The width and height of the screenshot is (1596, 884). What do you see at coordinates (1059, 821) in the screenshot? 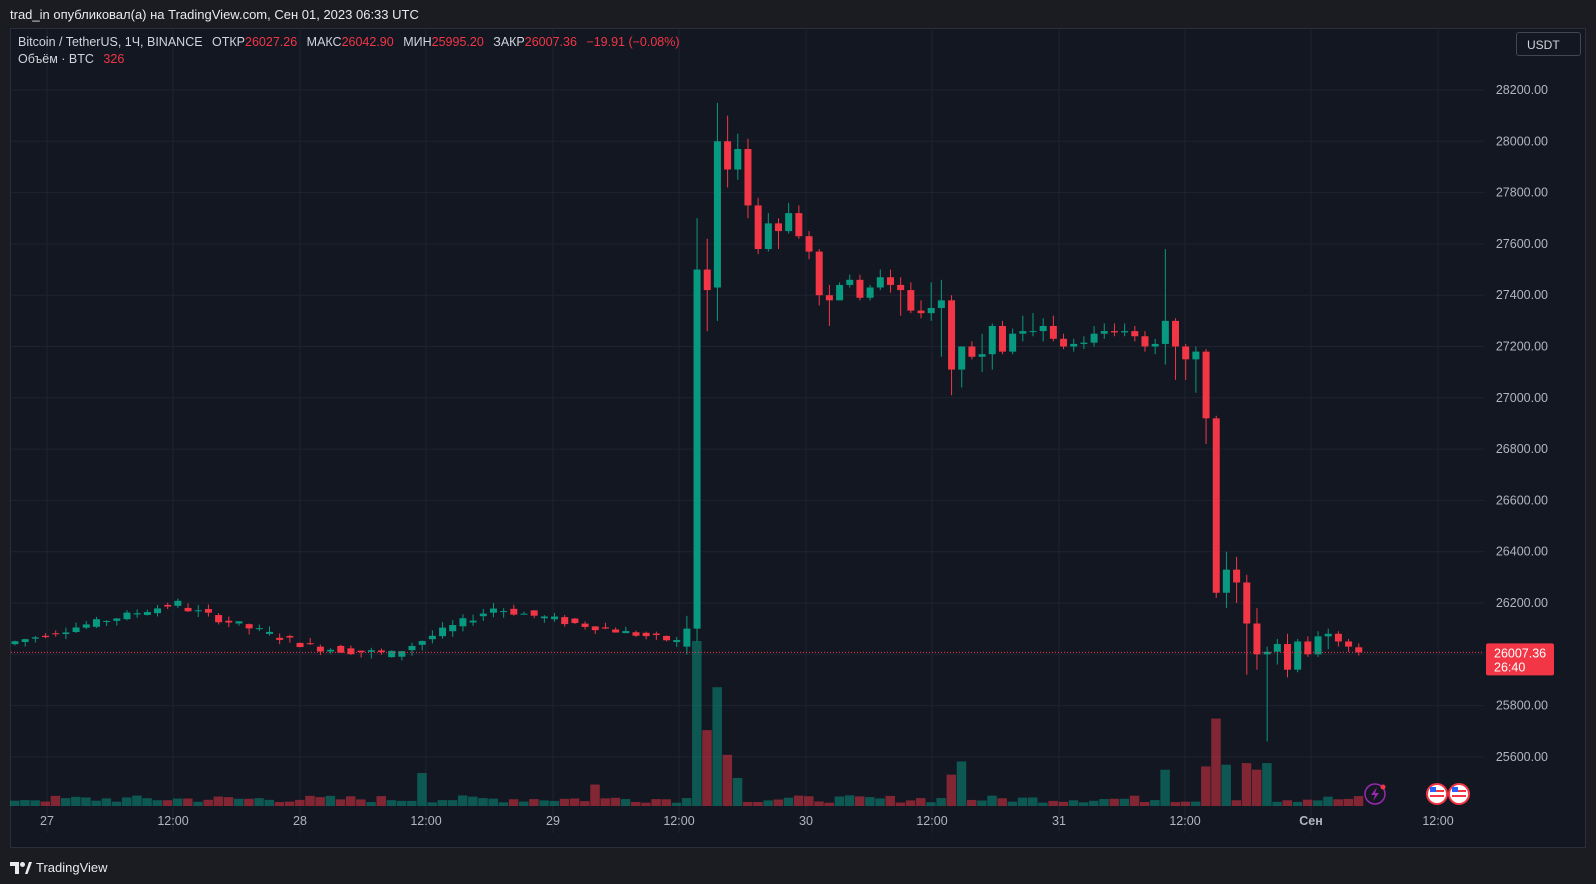
I see `time-tick-label: 31` at bounding box center [1059, 821].